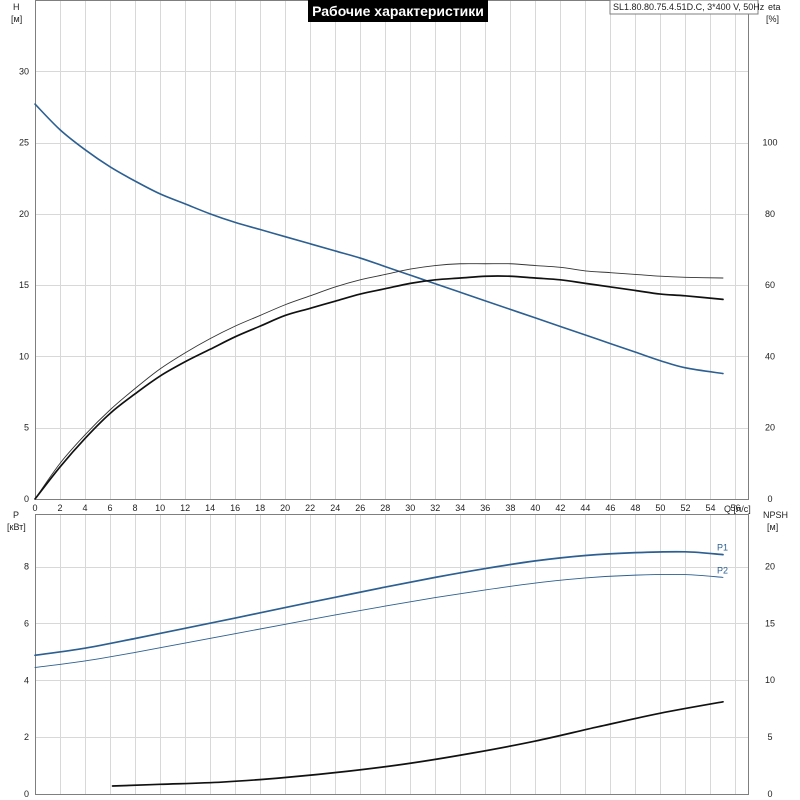  What do you see at coordinates (660, 508) in the screenshot?
I see `x-tick-label-50: 50` at bounding box center [660, 508].